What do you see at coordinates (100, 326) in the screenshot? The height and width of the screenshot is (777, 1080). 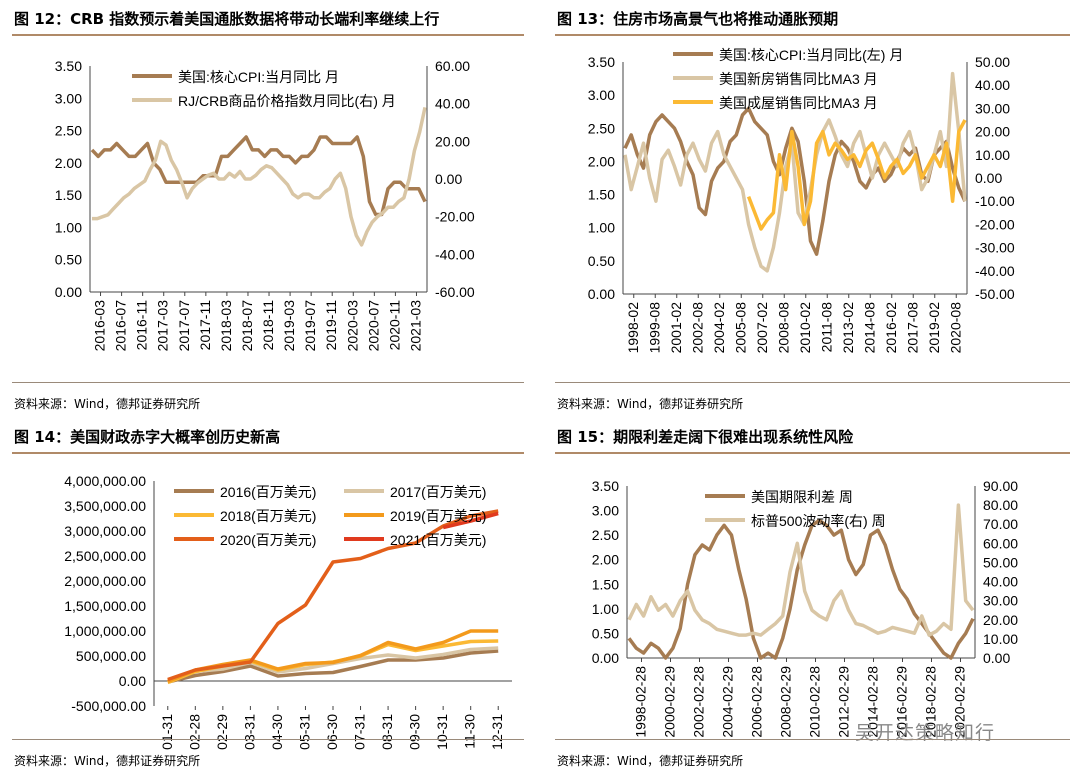 I see `x-tick-label: 2016-03` at bounding box center [100, 326].